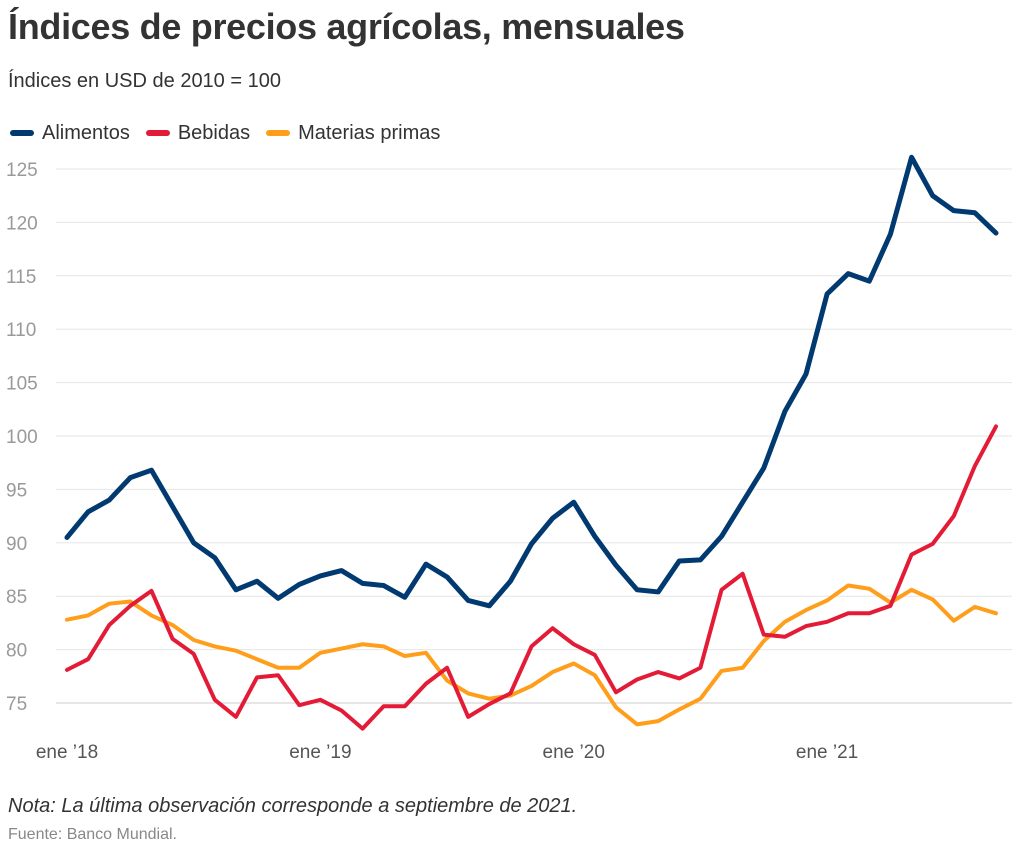  What do you see at coordinates (144, 81) in the screenshot?
I see `chart-subtitle: Índices en USD de 2010 = 100` at bounding box center [144, 81].